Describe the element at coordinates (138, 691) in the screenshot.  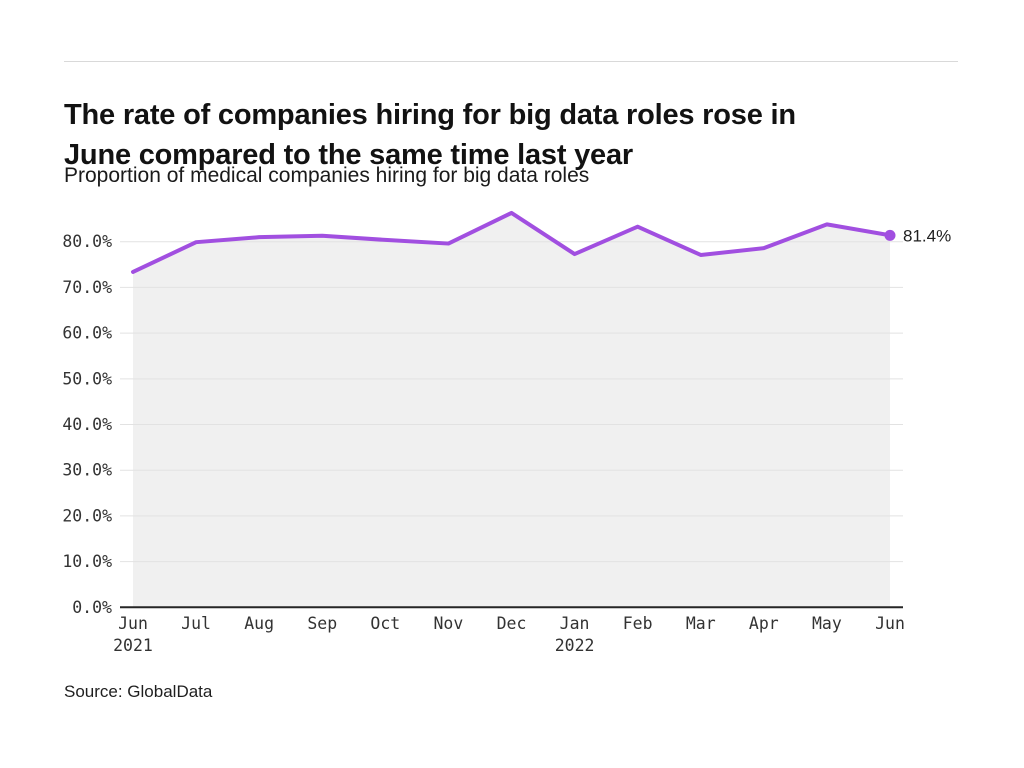
I see `source-attribution: Source: GlobalData` at that location.